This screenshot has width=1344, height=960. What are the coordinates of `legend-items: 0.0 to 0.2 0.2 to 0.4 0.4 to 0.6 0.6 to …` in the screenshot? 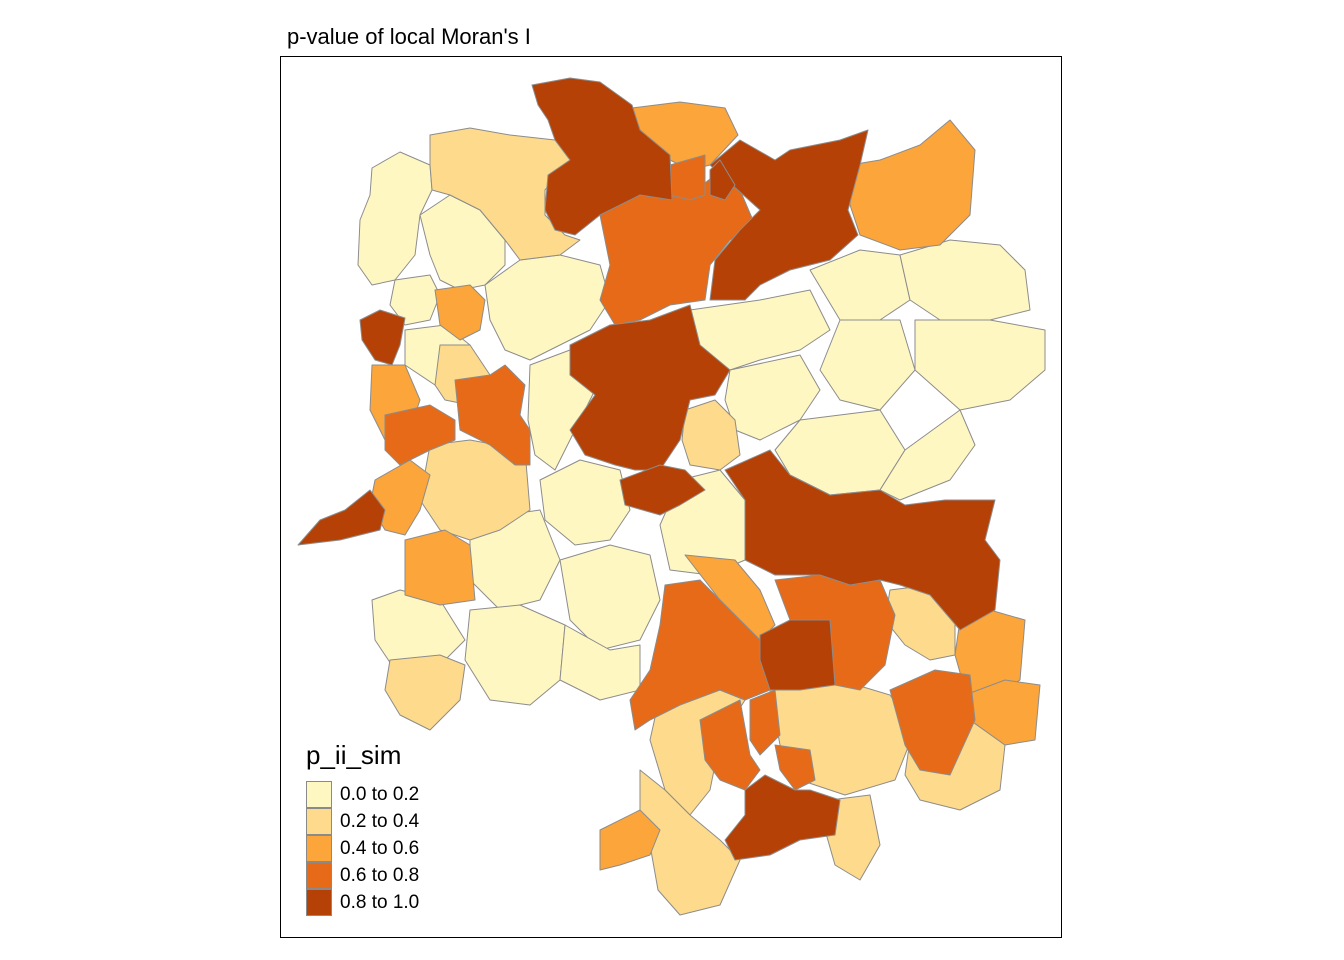 It's located at (362, 848).